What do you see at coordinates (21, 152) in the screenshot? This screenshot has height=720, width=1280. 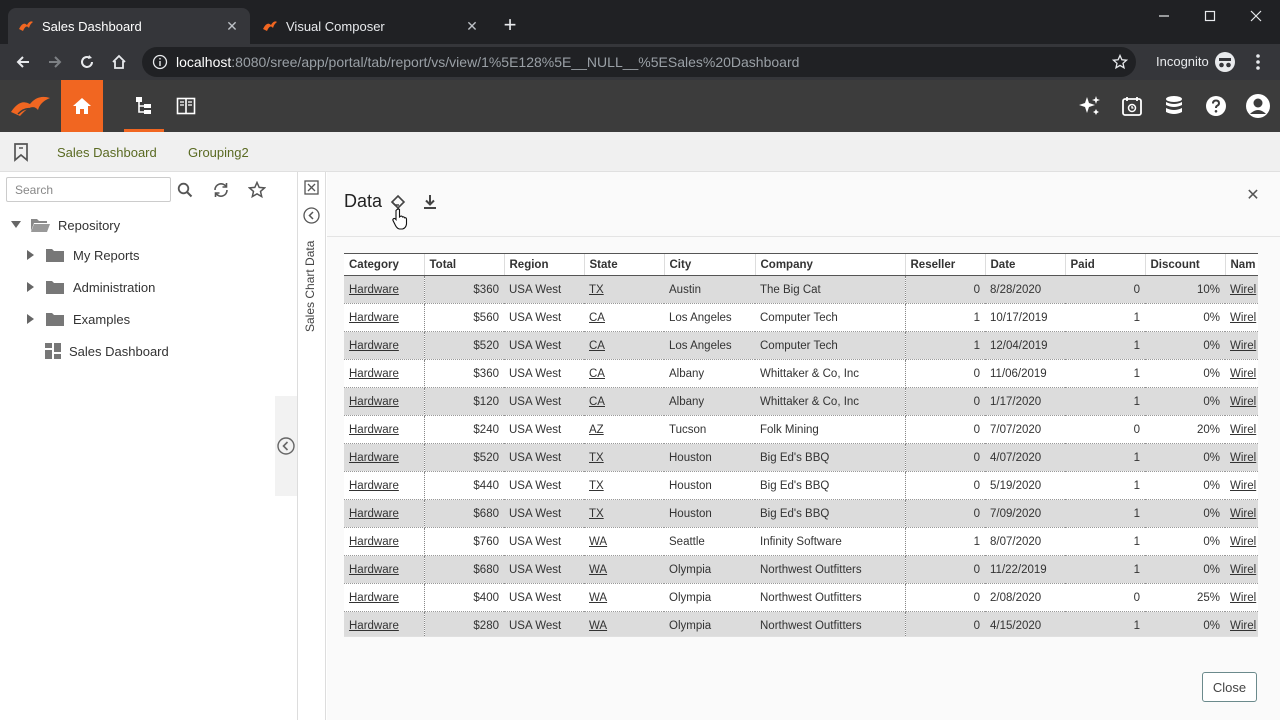 I see `bookmark-icon` at bounding box center [21, 152].